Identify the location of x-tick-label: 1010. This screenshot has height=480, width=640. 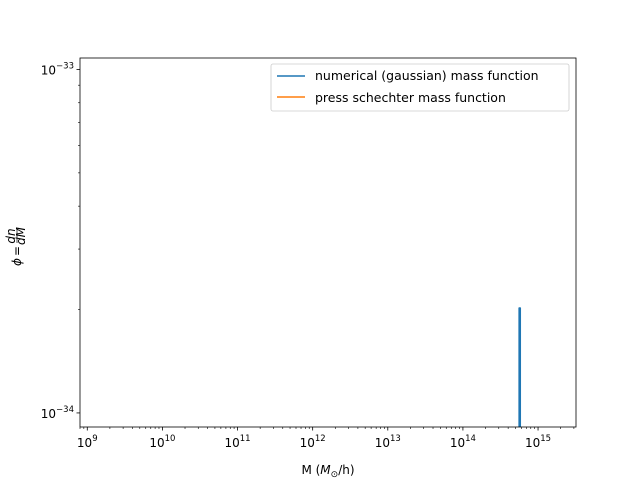
(162, 442).